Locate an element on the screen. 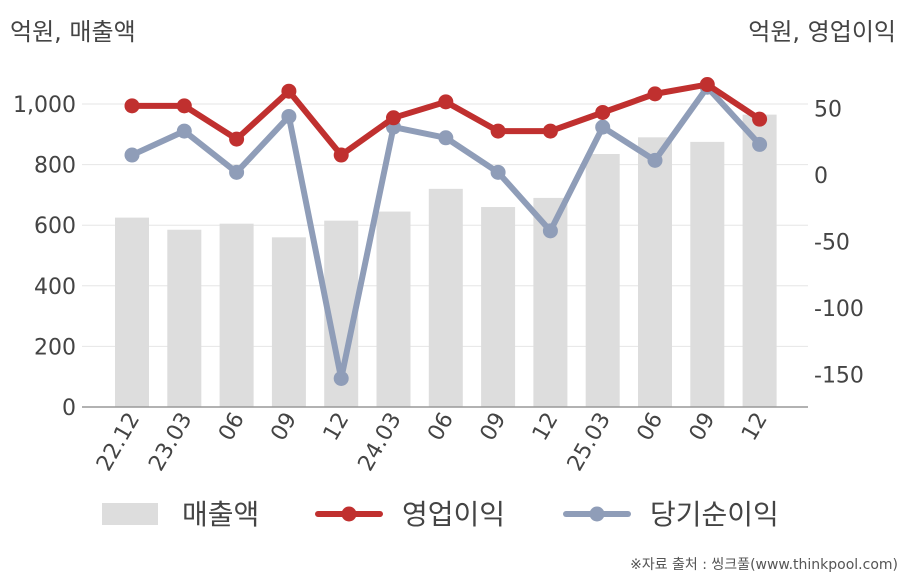 This screenshot has height=580, width=908. left-y-tick-label: 200 is located at coordinates (55, 347).